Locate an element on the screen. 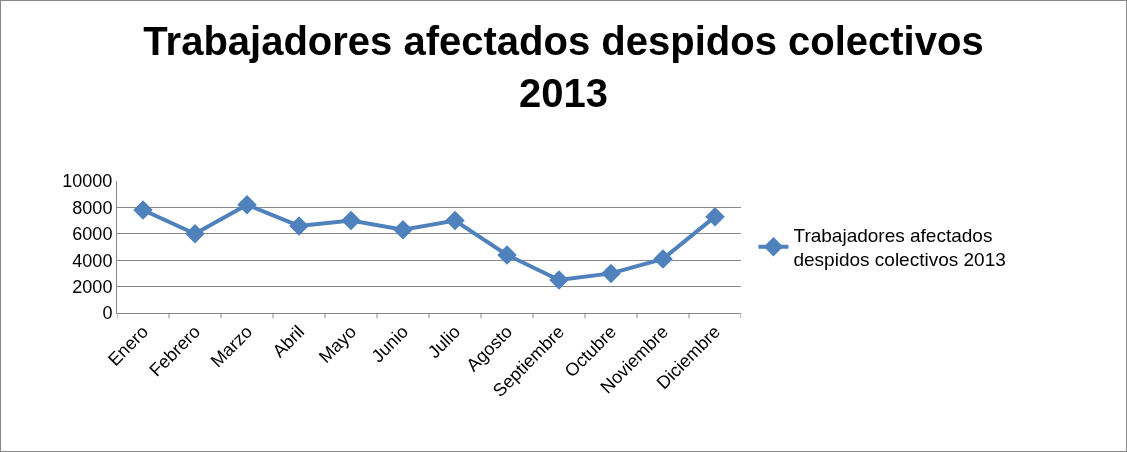 This screenshot has width=1127, height=452. y-tick-label: 10000 is located at coordinates (87, 181).